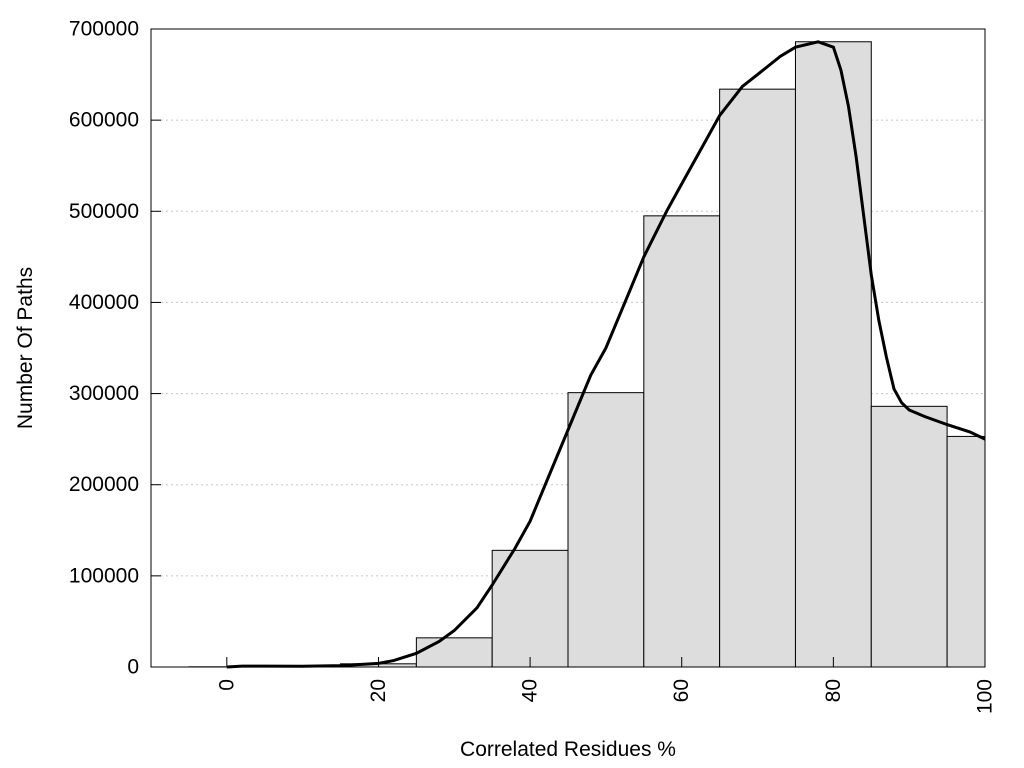 The width and height of the screenshot is (1024, 768). Describe the element at coordinates (104, 484) in the screenshot. I see `y-tick-label: 200000` at that location.